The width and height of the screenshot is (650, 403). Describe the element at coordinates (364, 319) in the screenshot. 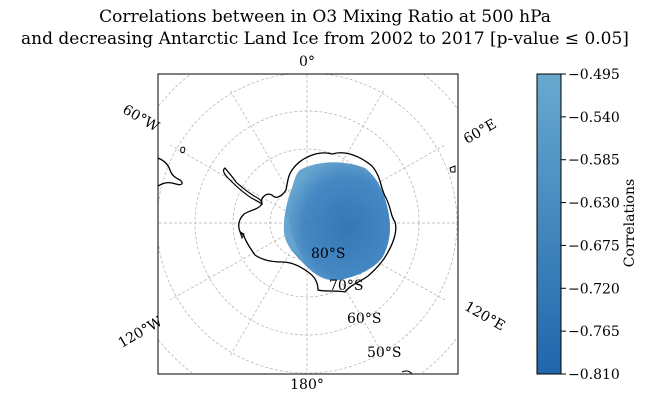

I see `lat-label-60s: 60°S` at that location.